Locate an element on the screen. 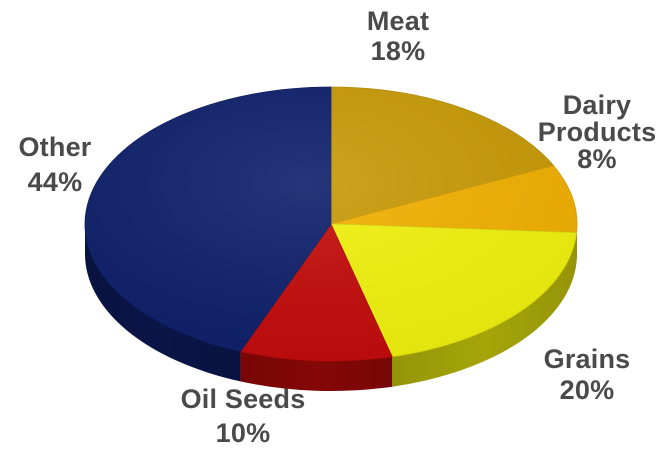  pie-label-line: 44% is located at coordinates (55, 182).